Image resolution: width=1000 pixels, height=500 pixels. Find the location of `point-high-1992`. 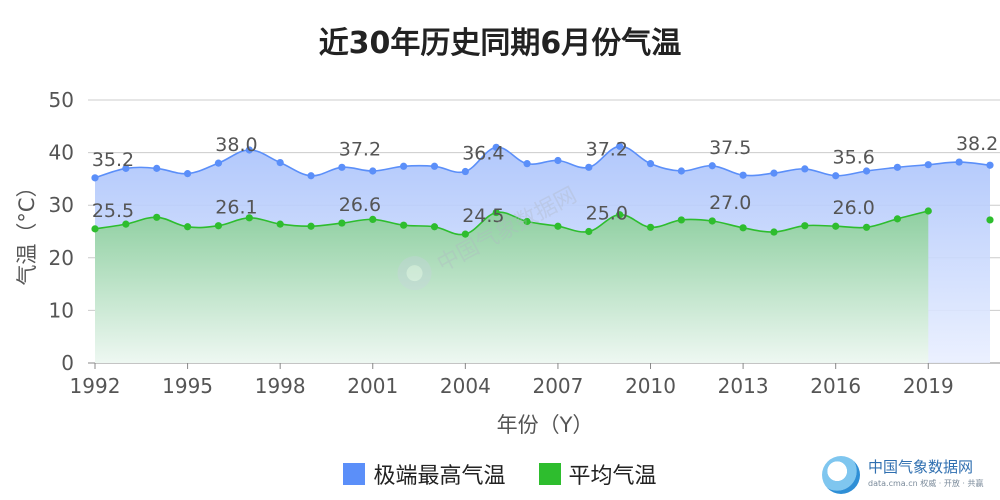

point-high-1992 is located at coordinates (95, 178).